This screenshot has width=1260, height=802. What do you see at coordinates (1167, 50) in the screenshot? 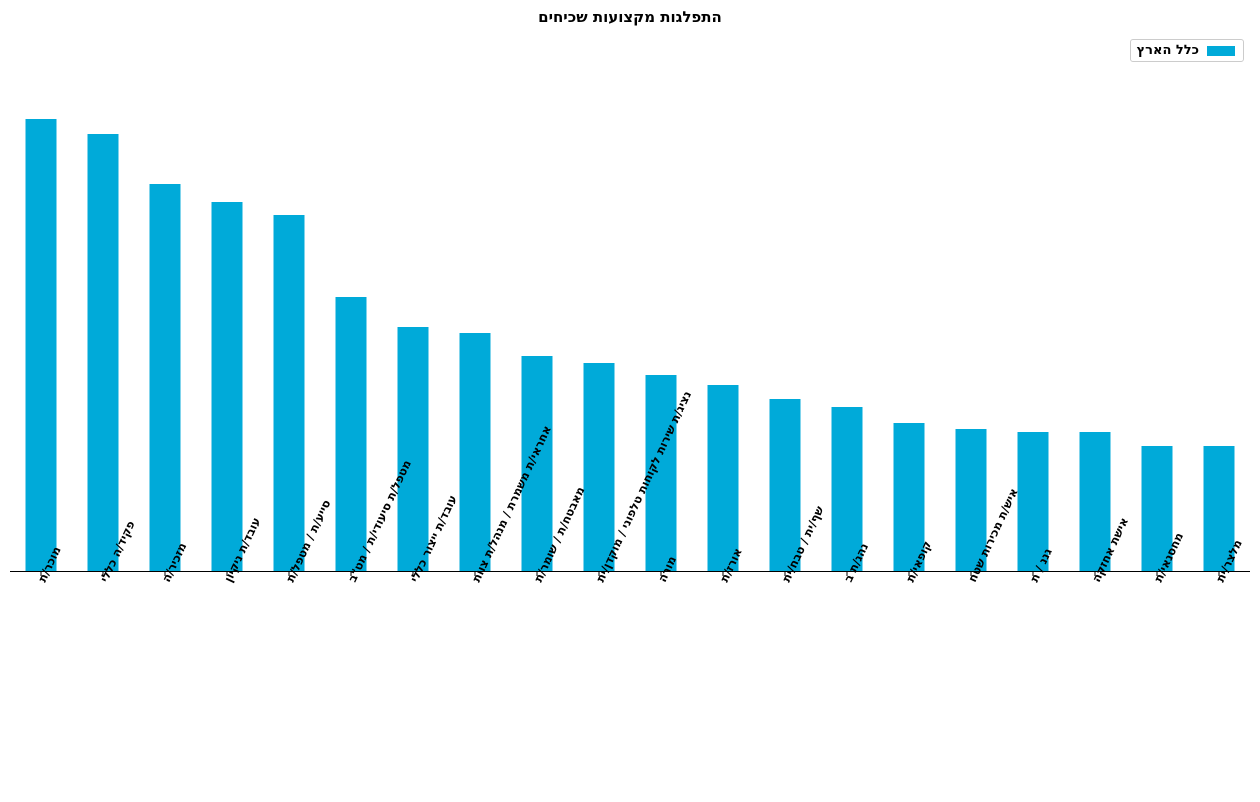
I see `legend-label: כלל הארץ` at bounding box center [1167, 50].